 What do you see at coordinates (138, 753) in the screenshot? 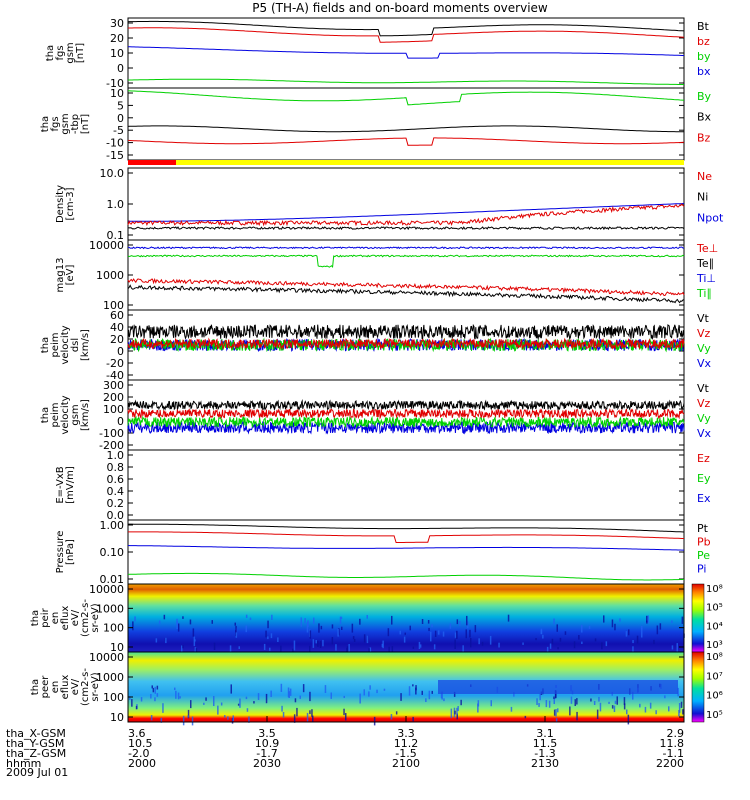
I see `x-tick-label: -2.0` at bounding box center [138, 753].